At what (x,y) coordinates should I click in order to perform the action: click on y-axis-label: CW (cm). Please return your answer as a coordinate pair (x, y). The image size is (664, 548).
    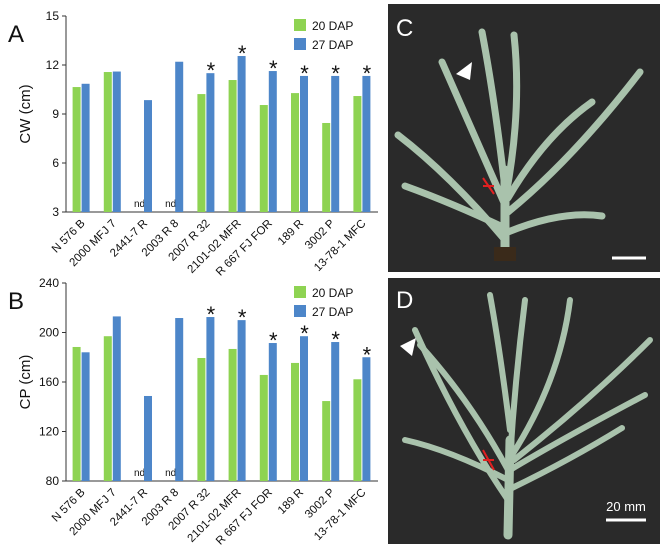
    Looking at the image, I should click on (25, 113).